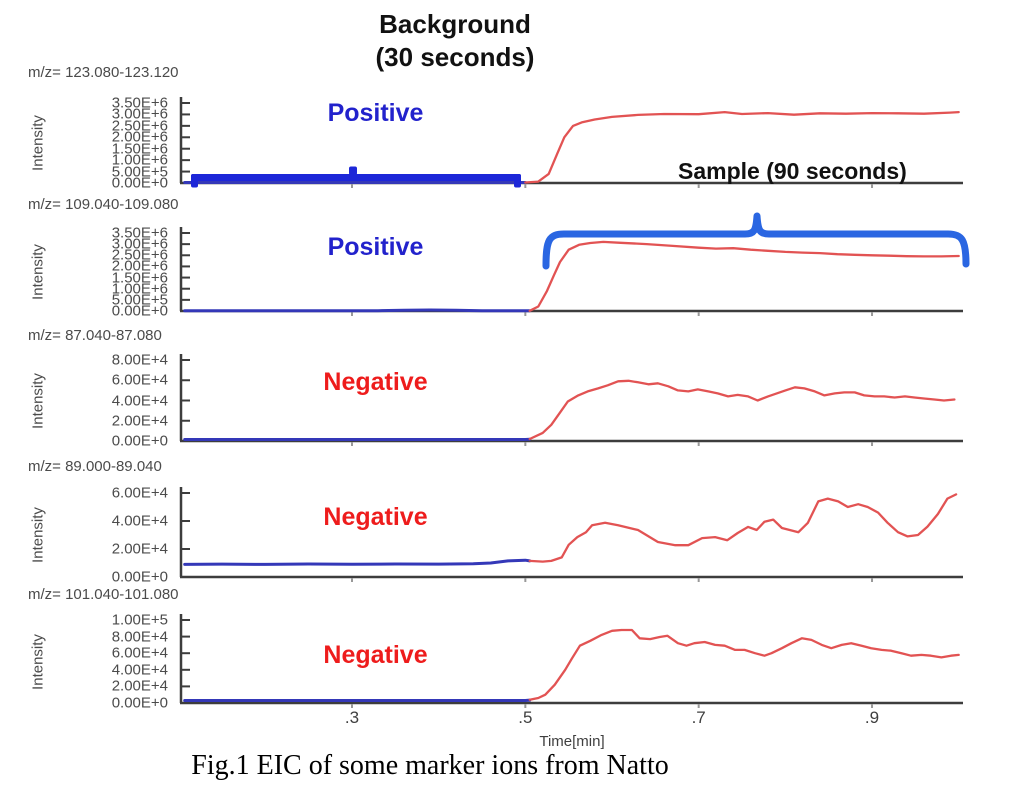  What do you see at coordinates (455, 41) in the screenshot?
I see `background-annotation: Background (30 seconds)` at bounding box center [455, 41].